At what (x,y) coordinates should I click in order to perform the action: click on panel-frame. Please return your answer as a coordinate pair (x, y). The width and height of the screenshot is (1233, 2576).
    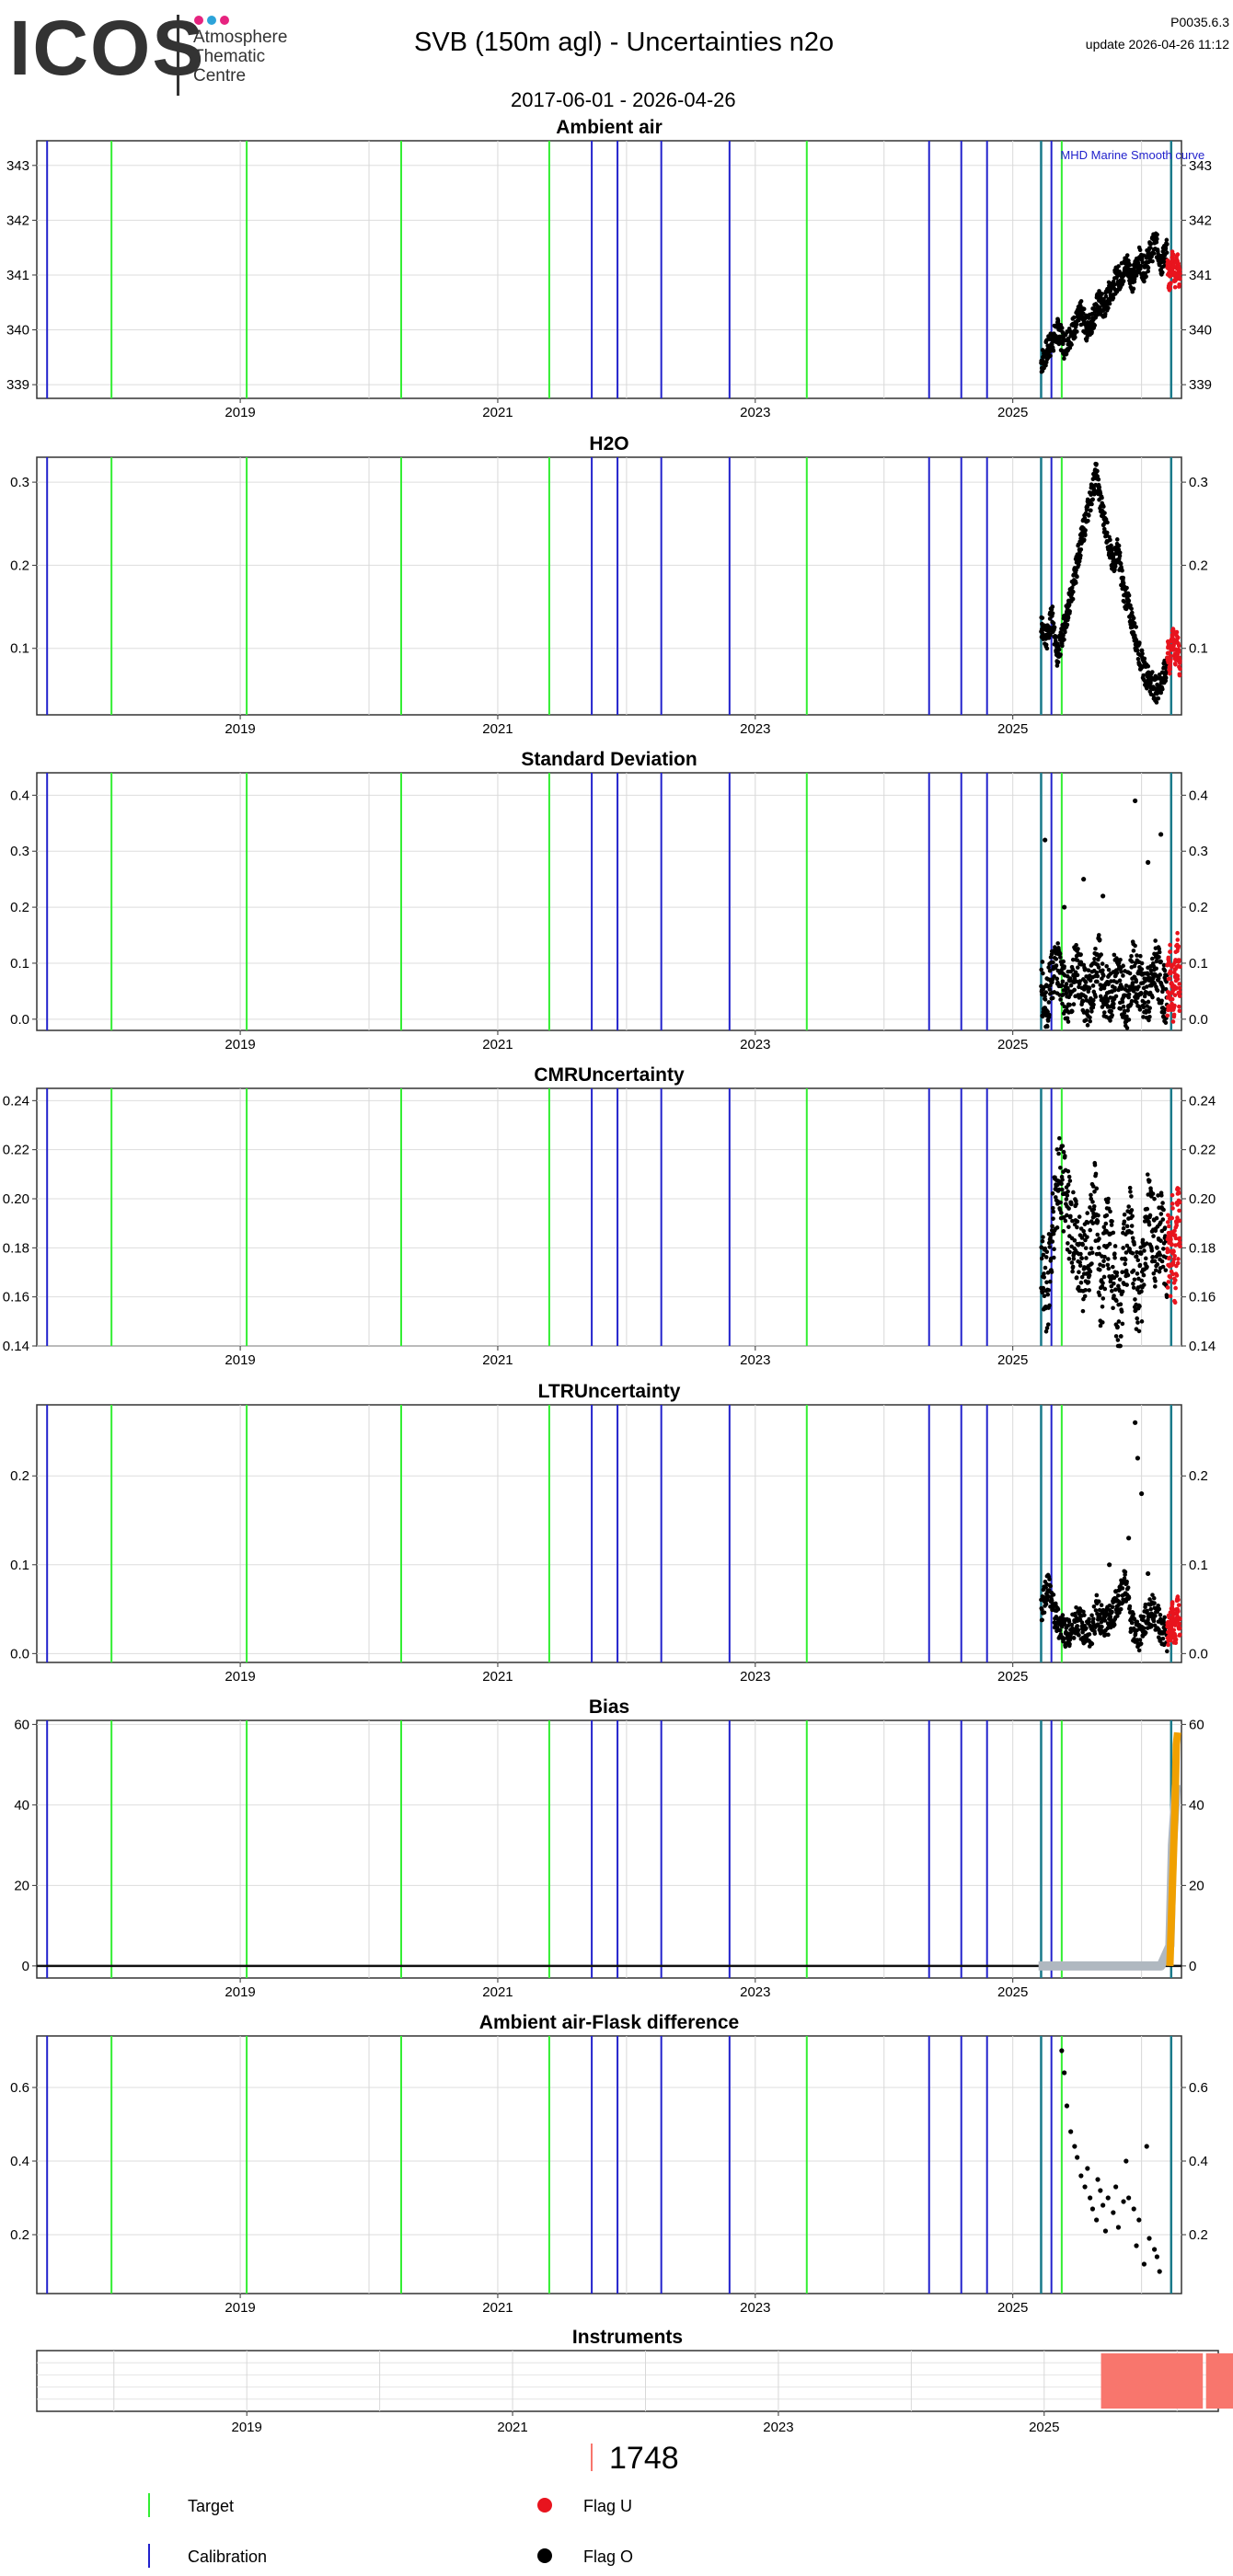
    Looking at the image, I should click on (609, 586).